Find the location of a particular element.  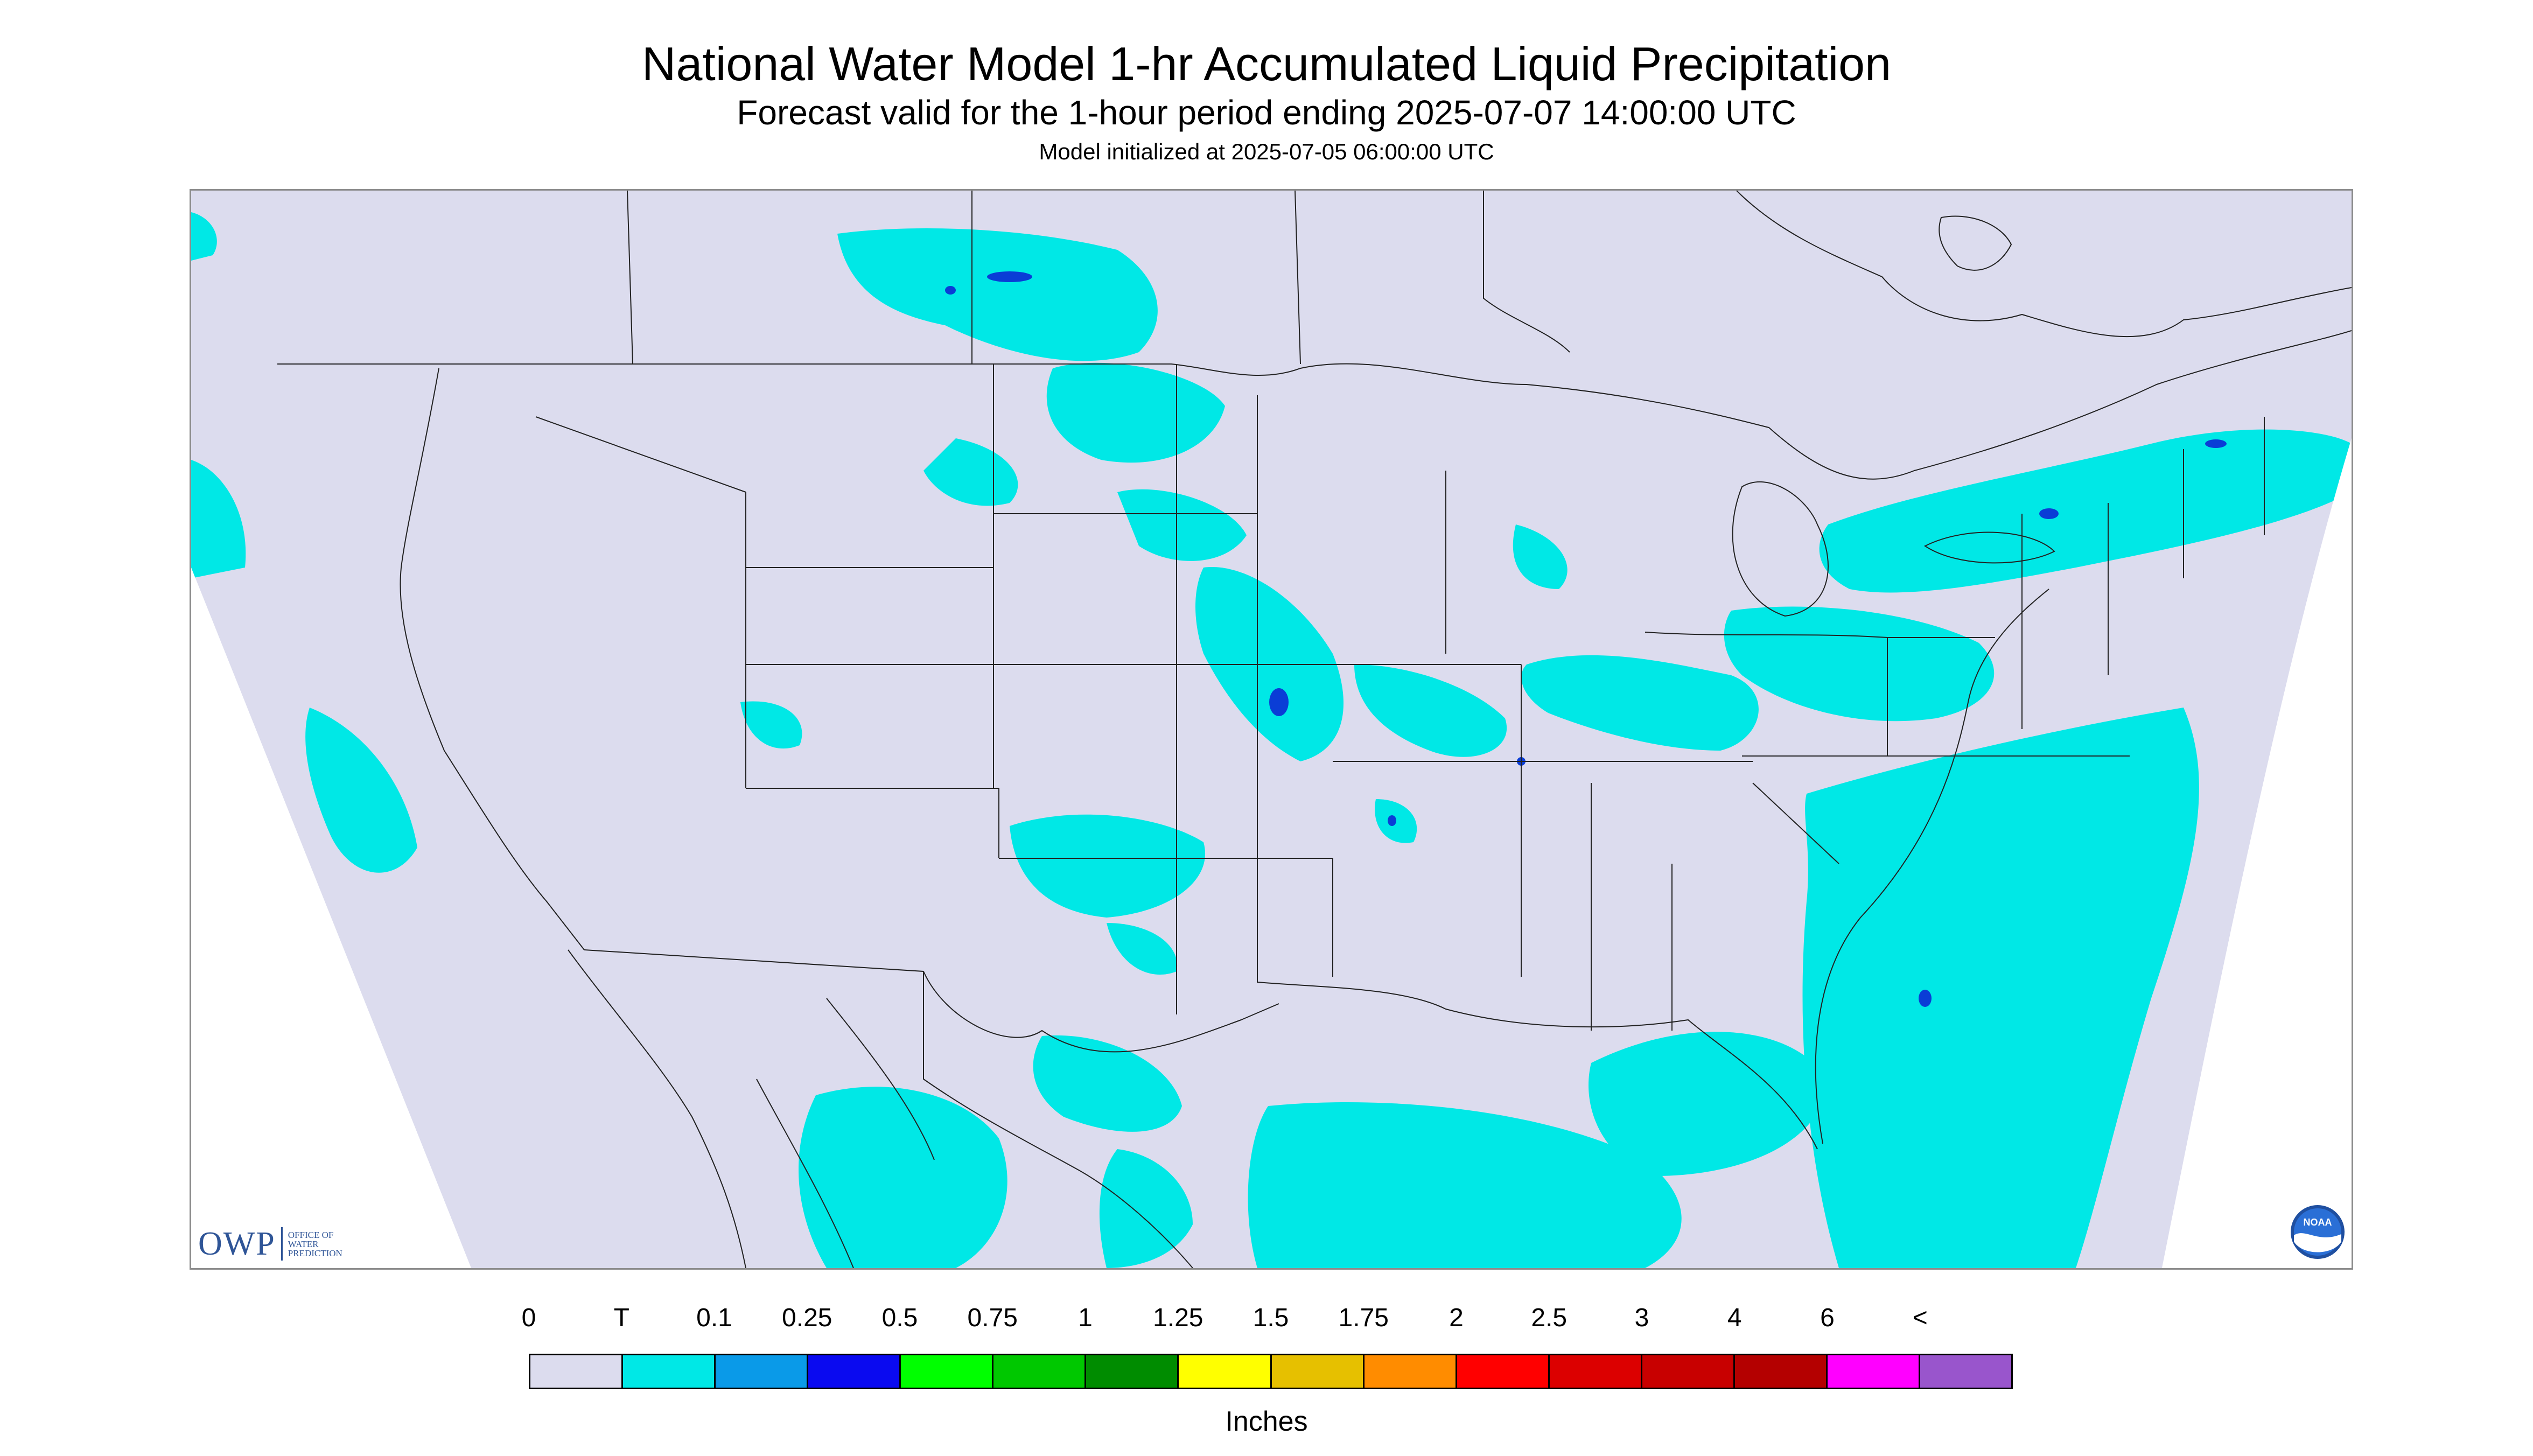

legend-units: Inches is located at coordinates (1266, 1421).